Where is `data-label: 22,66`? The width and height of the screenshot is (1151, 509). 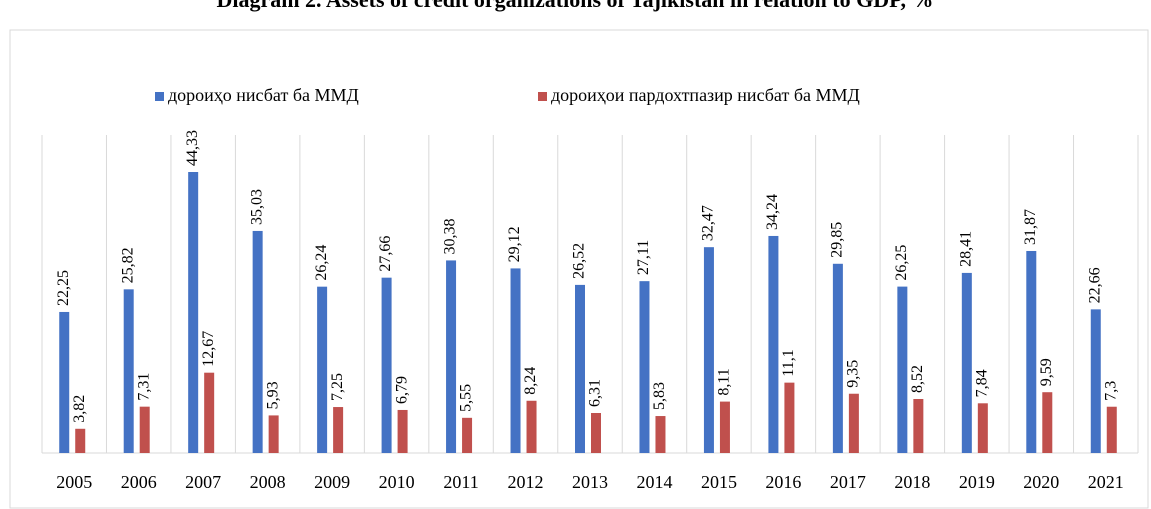
data-label: 22,66 is located at coordinates (1094, 285).